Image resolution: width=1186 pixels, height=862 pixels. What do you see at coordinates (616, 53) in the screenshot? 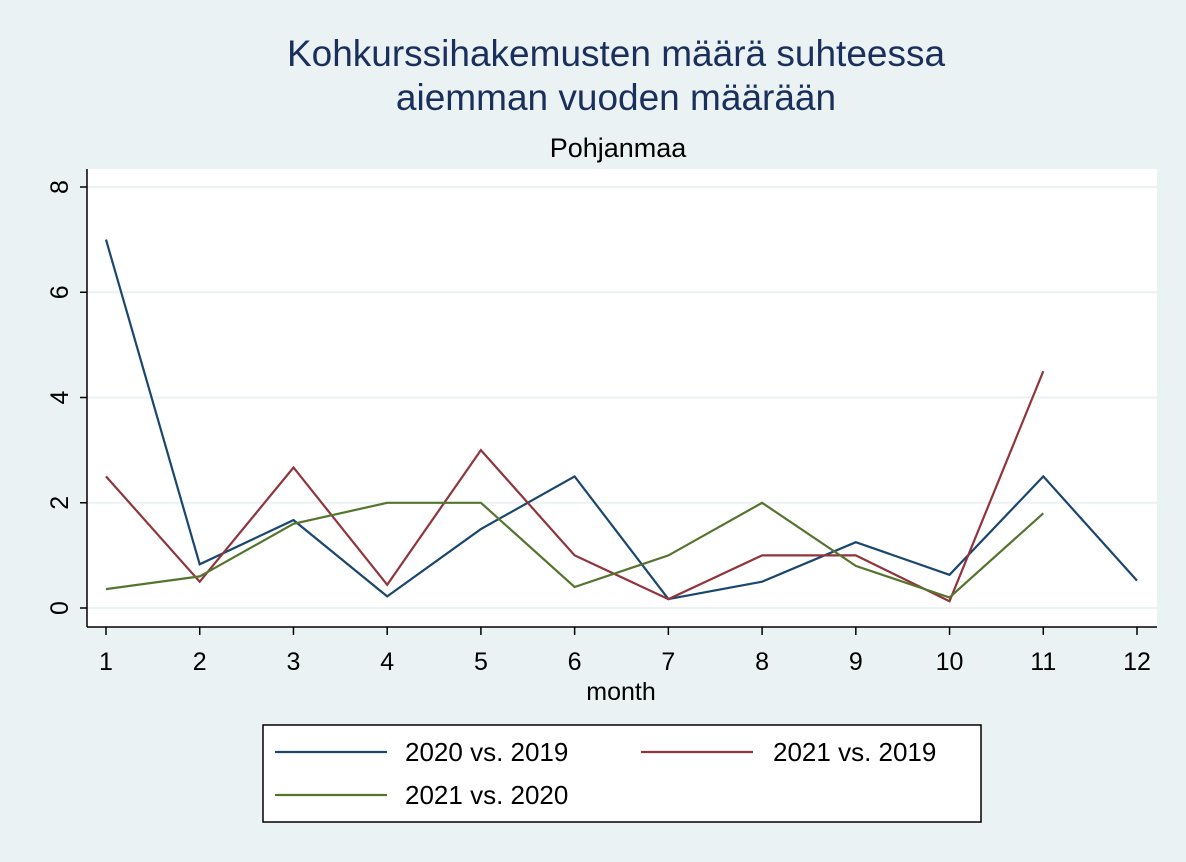
I see `chart-title-line-1: Kohkurssihakemusten määrä suhteessa` at bounding box center [616, 53].